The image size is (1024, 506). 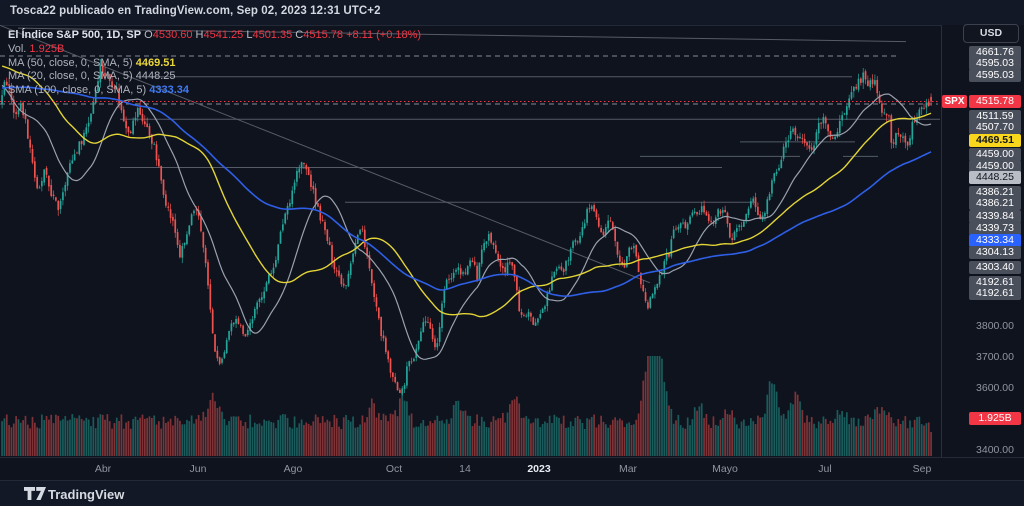 What do you see at coordinates (995, 216) in the screenshot?
I see `price-badge: 4339.84` at bounding box center [995, 216].